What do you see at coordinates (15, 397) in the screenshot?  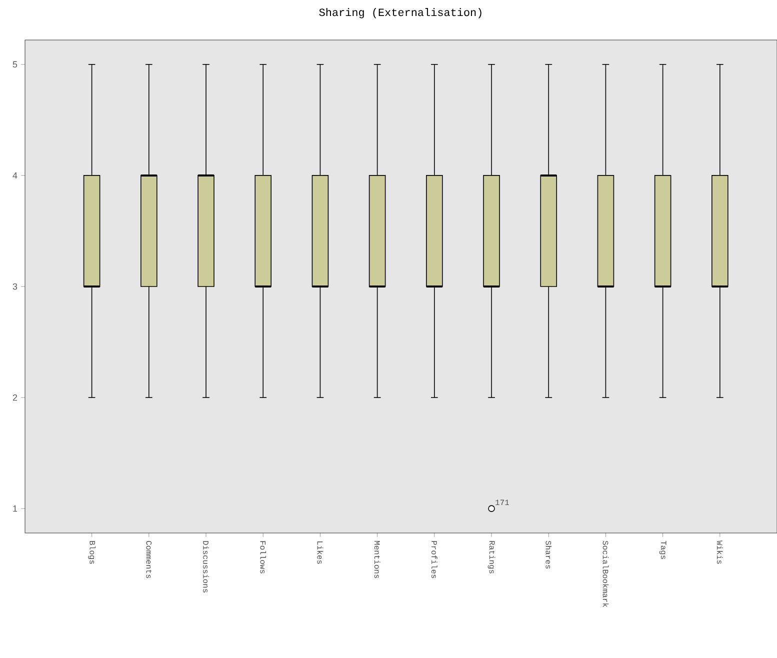 I see `y-tick-label: 2` at bounding box center [15, 397].